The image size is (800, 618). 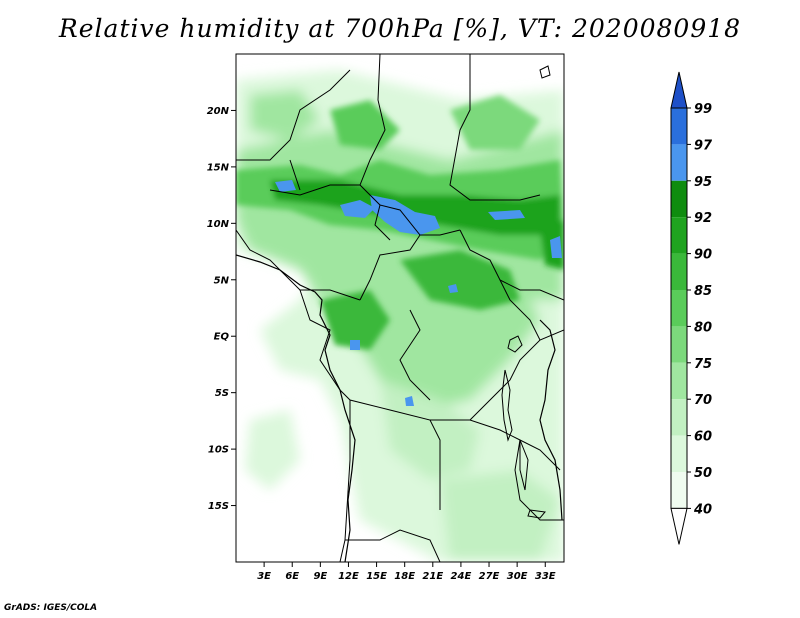 What do you see at coordinates (703, 182) in the screenshot?
I see `colorbar-label: 95` at bounding box center [703, 182].